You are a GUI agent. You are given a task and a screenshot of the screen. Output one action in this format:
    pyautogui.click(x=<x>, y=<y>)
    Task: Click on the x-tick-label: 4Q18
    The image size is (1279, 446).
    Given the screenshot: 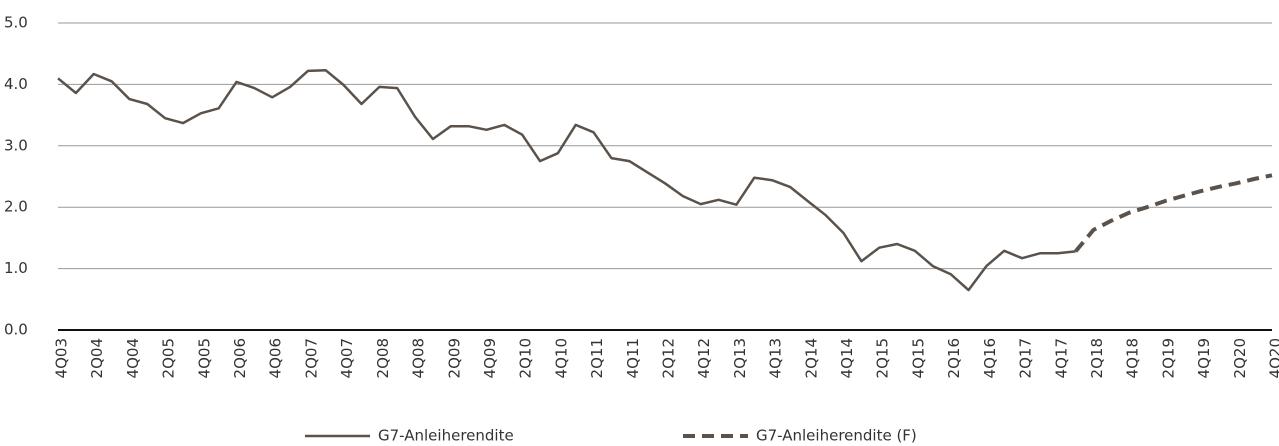 What is the action you would take?
    pyautogui.click(x=1133, y=358)
    